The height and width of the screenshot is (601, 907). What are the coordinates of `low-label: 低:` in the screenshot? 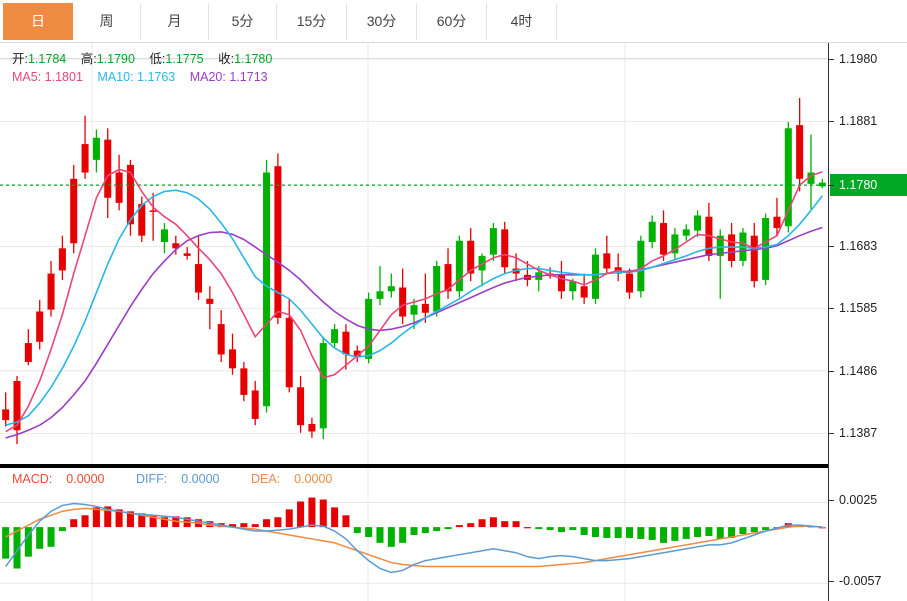 It's located at (157, 59).